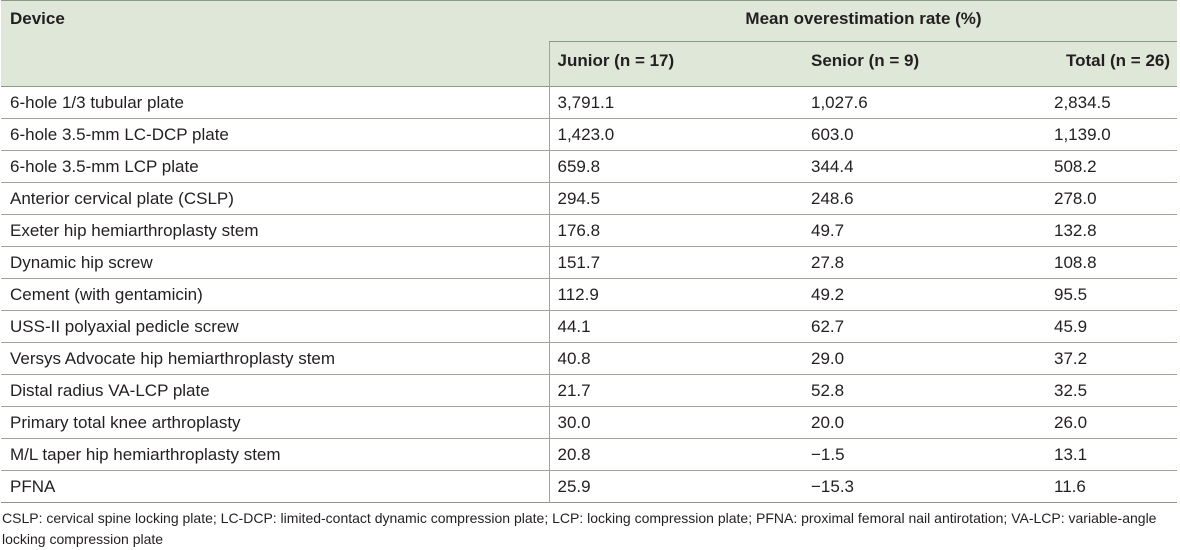 The image size is (1180, 550). Describe the element at coordinates (275, 294) in the screenshot. I see `cell-device: Cement (with gentamicin)` at that location.